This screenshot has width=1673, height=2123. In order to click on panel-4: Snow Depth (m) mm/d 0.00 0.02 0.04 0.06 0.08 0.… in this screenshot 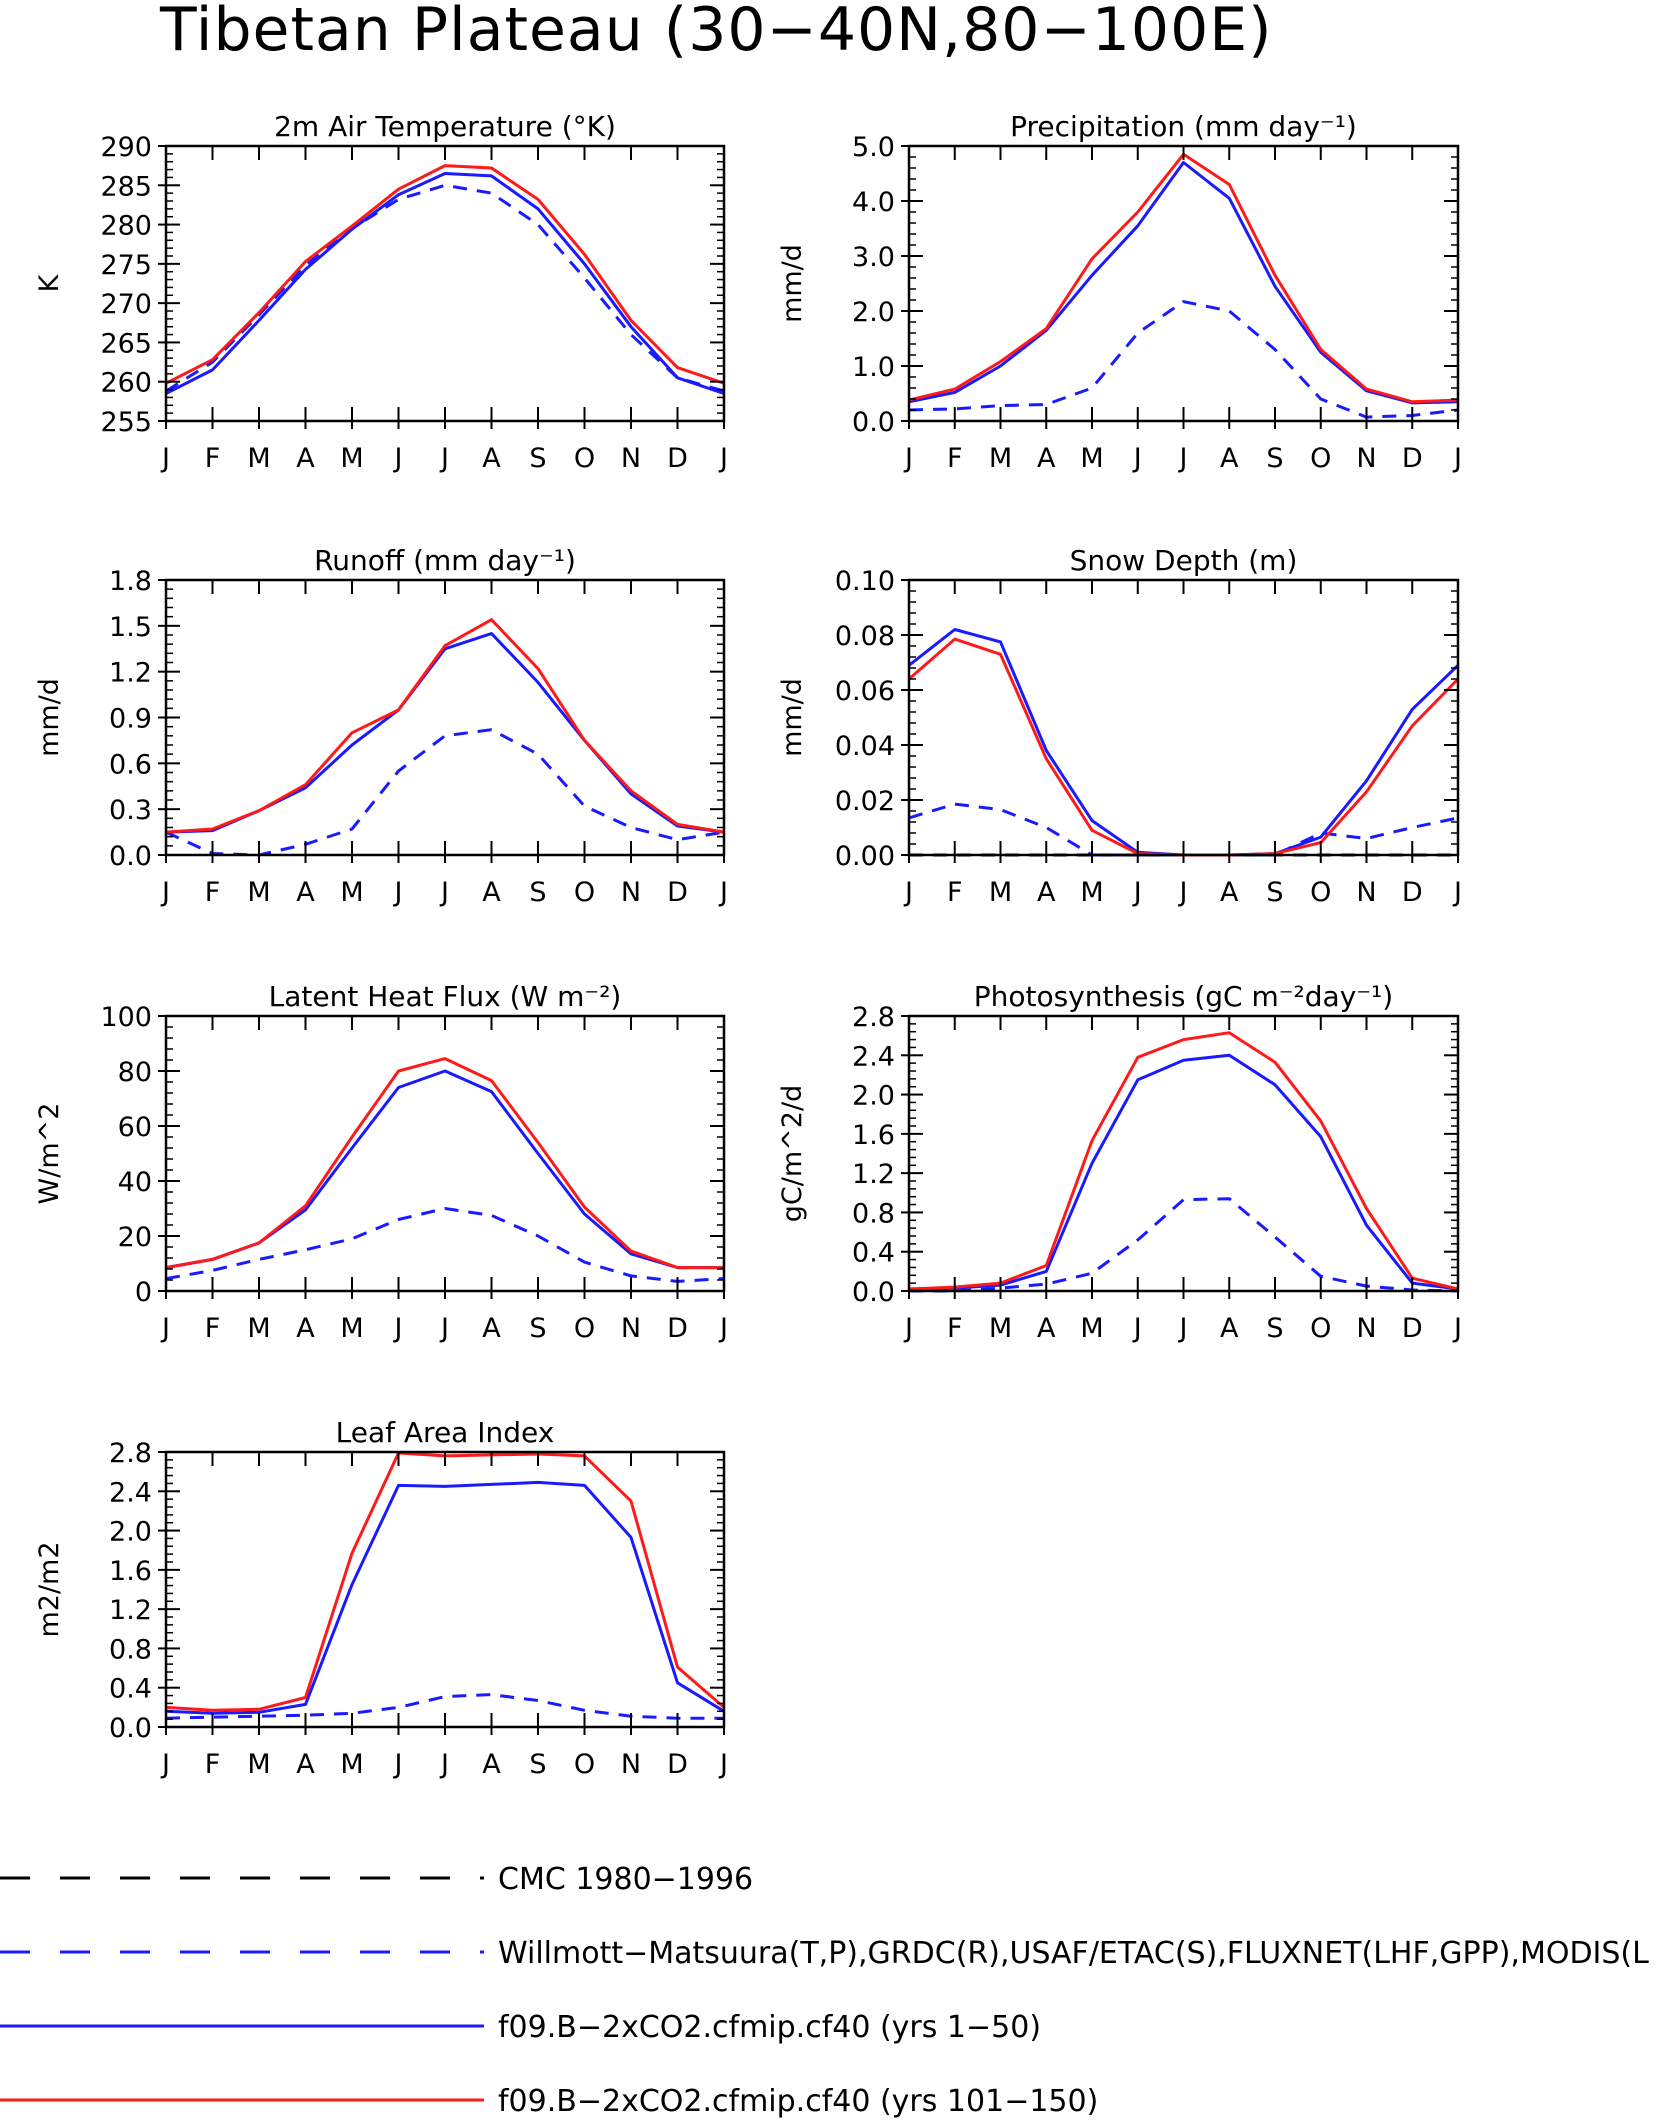, I will do `click(1119, 726)`.